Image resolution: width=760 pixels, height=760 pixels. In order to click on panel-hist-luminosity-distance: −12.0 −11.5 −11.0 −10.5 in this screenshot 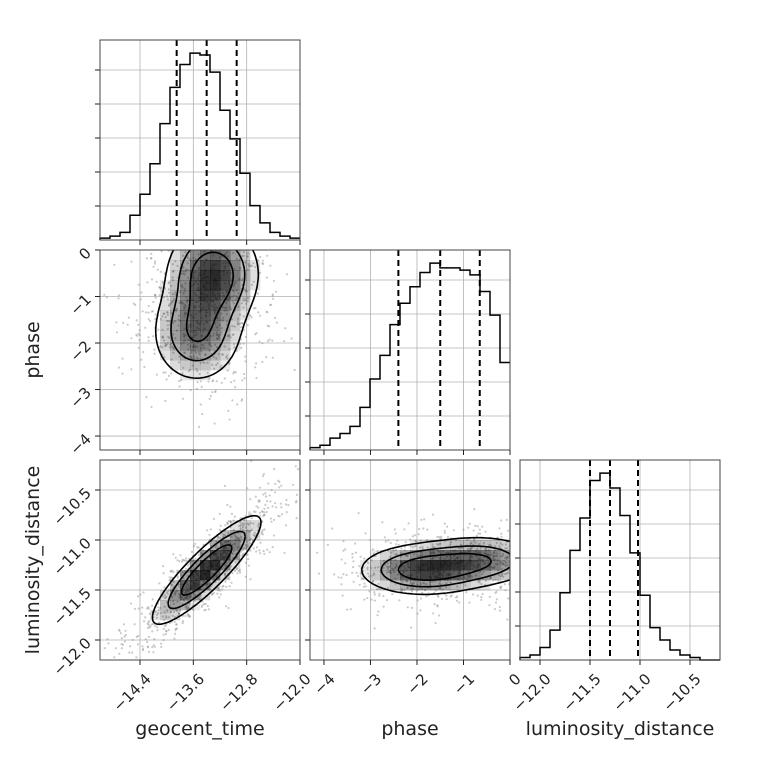, I will do `click(615, 587)`.